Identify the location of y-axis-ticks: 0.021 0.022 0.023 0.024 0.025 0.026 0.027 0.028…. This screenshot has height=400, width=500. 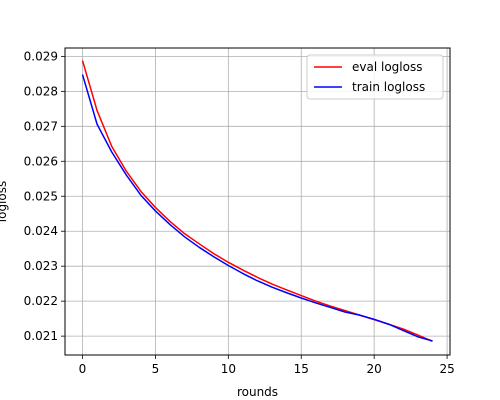
(44, 196).